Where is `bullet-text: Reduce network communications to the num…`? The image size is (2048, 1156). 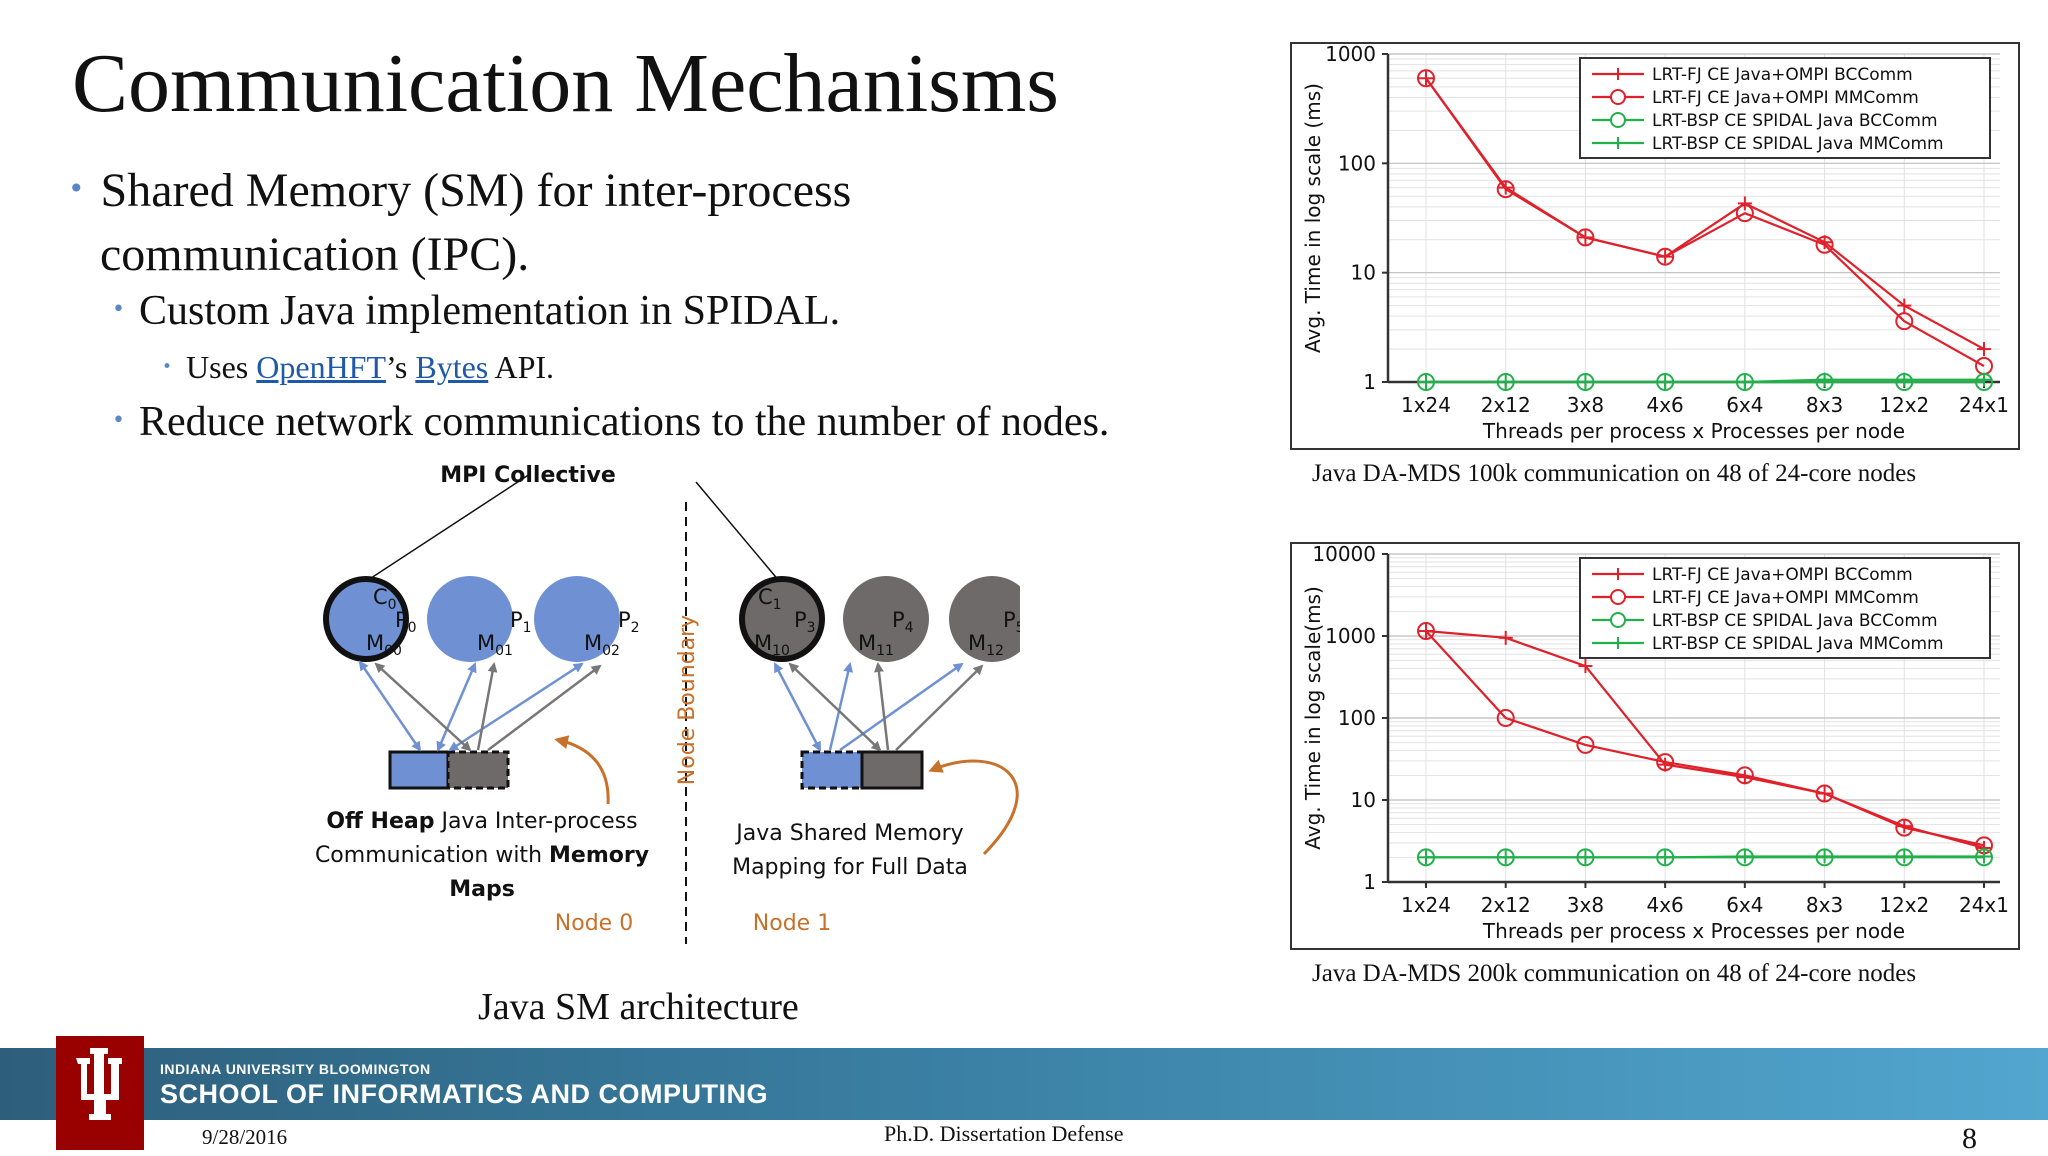
bullet-text: Reduce network communications to the num… is located at coordinates (624, 422).